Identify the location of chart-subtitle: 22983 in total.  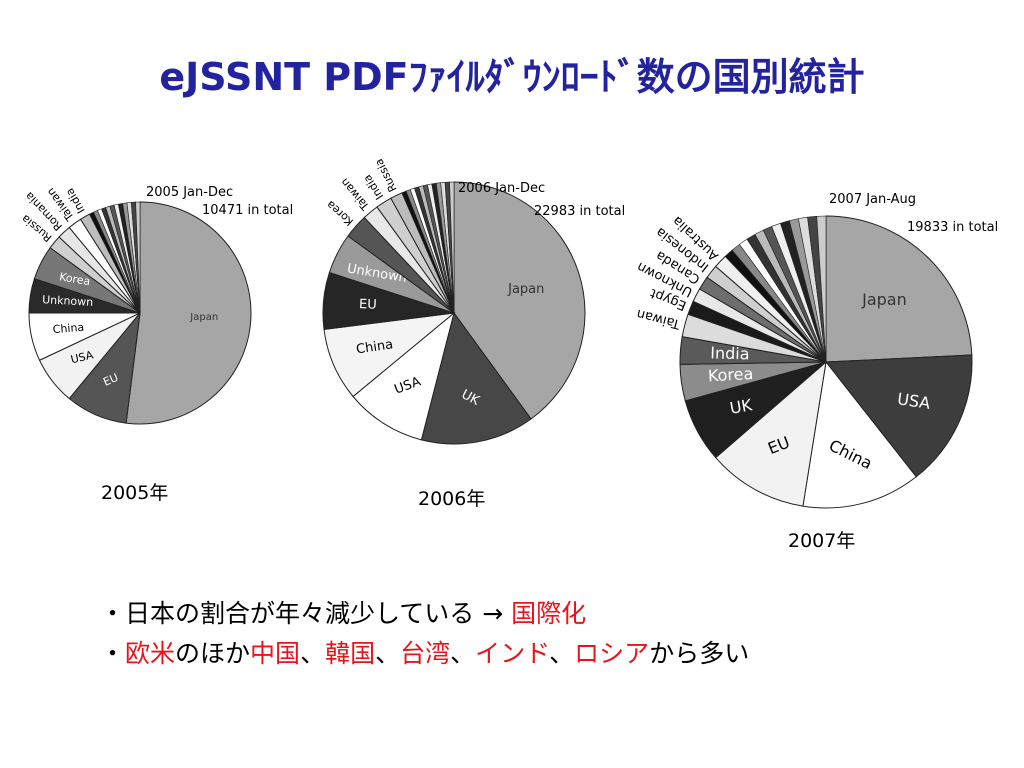
(579, 211).